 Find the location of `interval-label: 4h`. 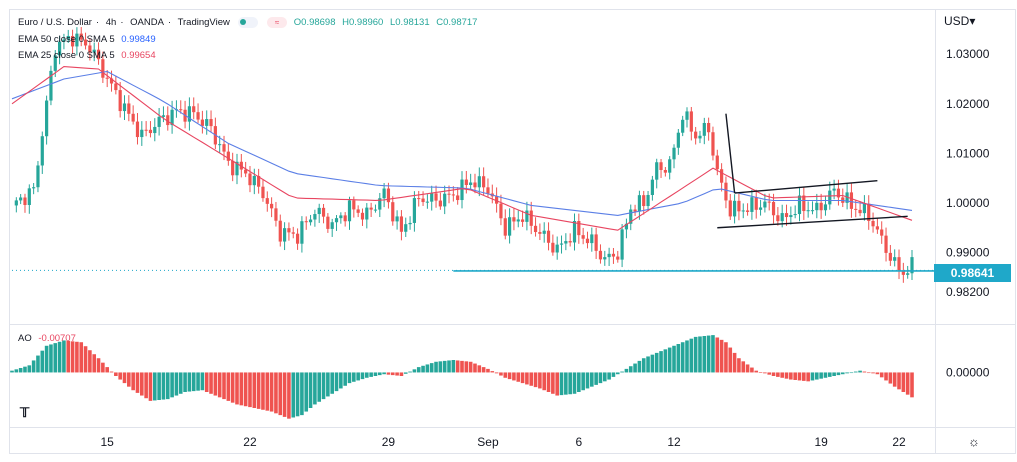

interval-label: 4h is located at coordinates (111, 23).